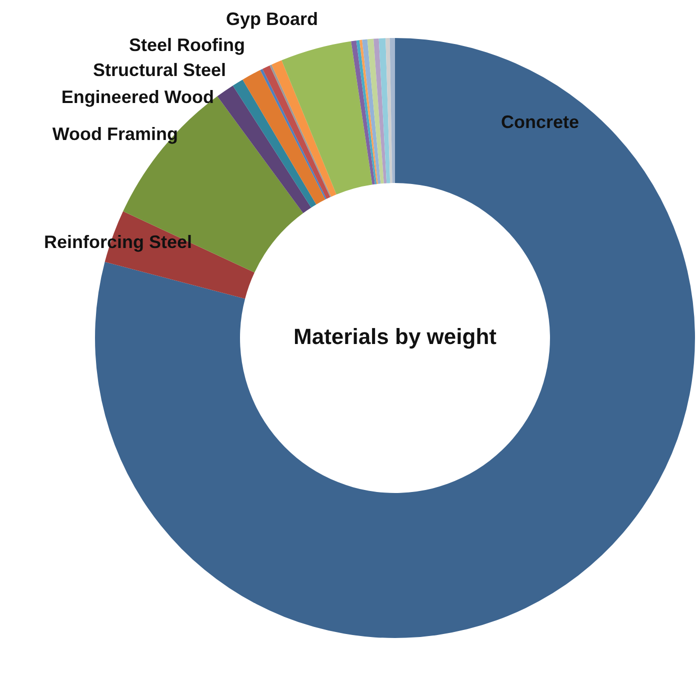  I want to click on slice-label: Structural Steel, so click(159, 70).